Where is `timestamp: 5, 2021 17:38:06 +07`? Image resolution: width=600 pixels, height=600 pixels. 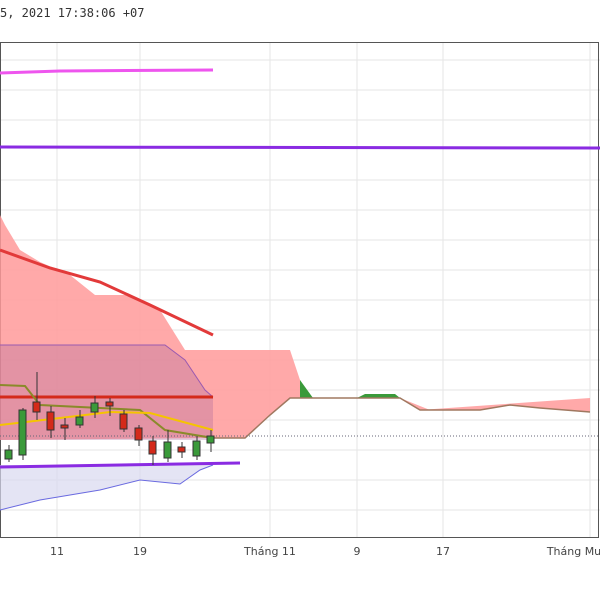
timestamp: 5, 2021 17:38:06 +07 is located at coordinates (72, 13).